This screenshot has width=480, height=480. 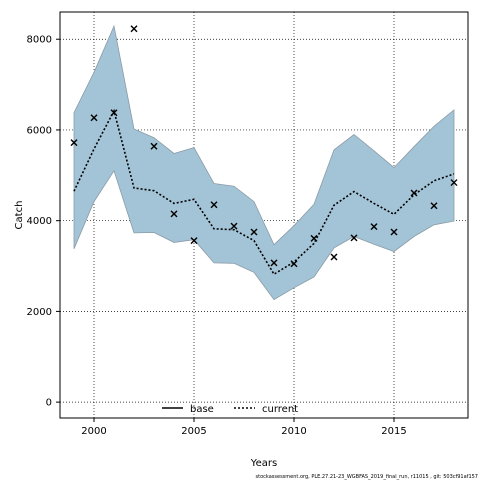 What do you see at coordinates (39, 40) in the screenshot?
I see `y-tick-label: 8000` at bounding box center [39, 40].